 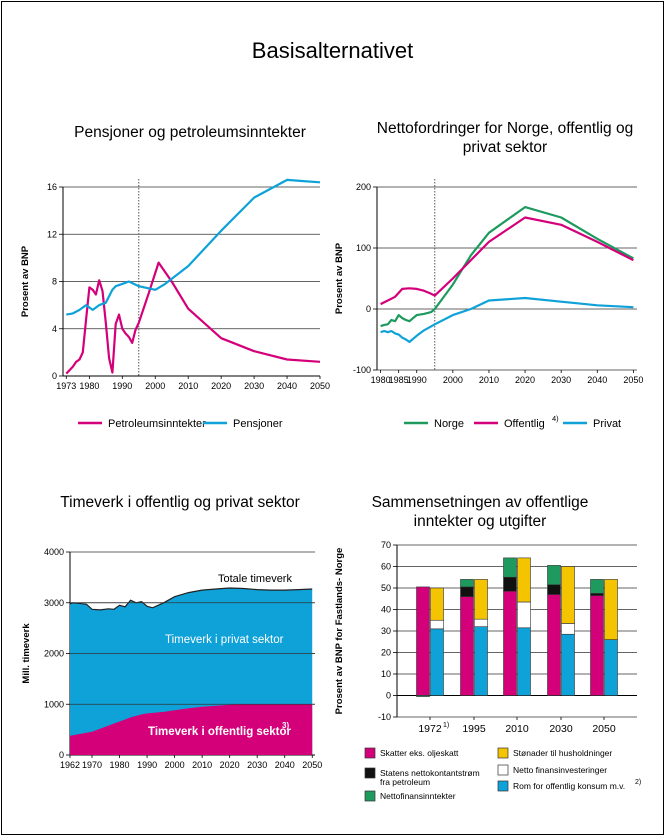 What do you see at coordinates (405, 782) in the screenshot?
I see `sammensetning-legend-label: fra petroleum` at bounding box center [405, 782].